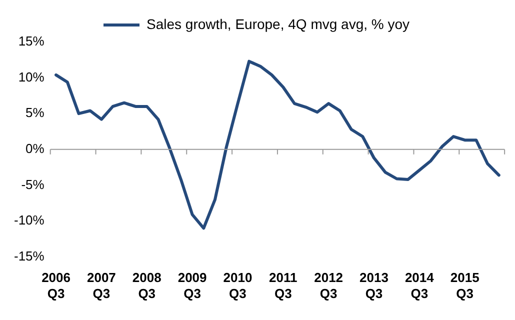  What do you see at coordinates (35, 112) in the screenshot?
I see `y-tick-label: 5%` at bounding box center [35, 112].